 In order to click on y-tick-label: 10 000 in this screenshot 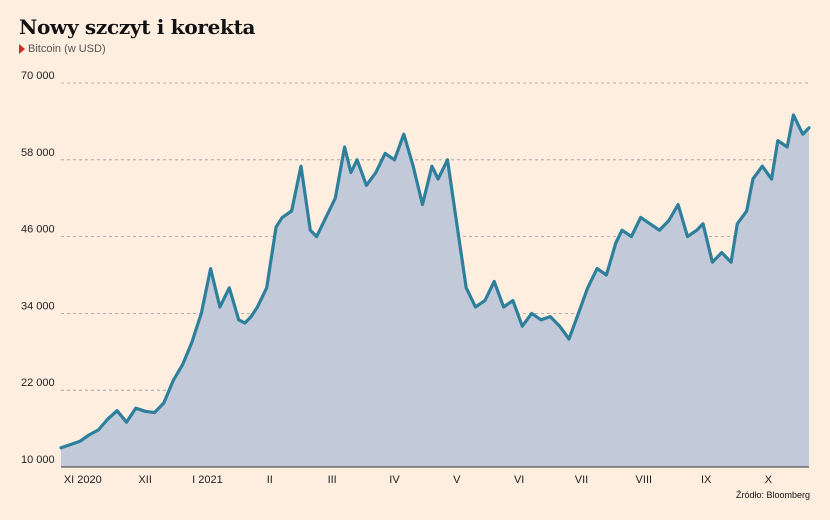, I will do `click(38, 460)`.